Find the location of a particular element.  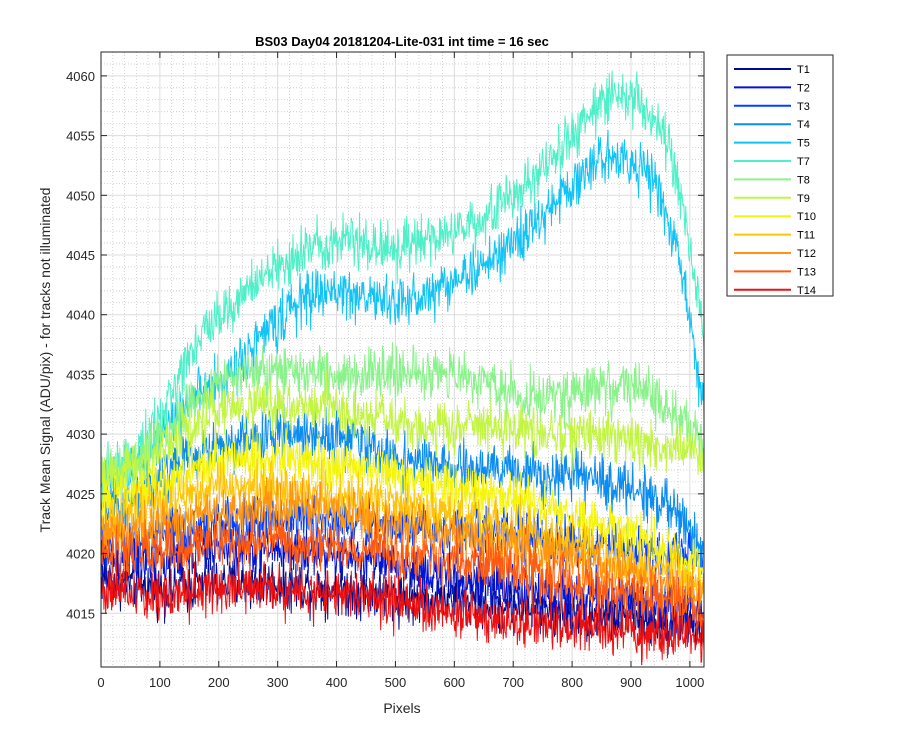

x-tick-label: 300 is located at coordinates (278, 682).